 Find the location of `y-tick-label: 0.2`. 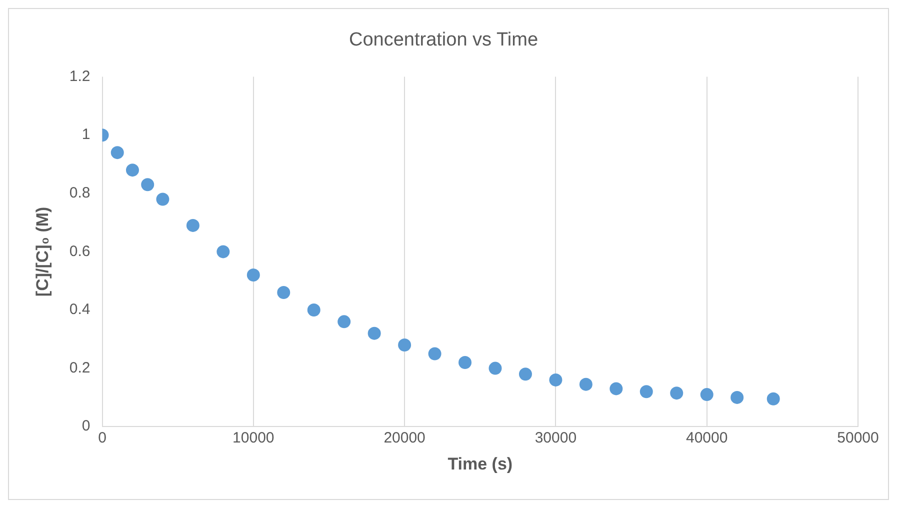

y-tick-label: 0.2 is located at coordinates (79, 367).